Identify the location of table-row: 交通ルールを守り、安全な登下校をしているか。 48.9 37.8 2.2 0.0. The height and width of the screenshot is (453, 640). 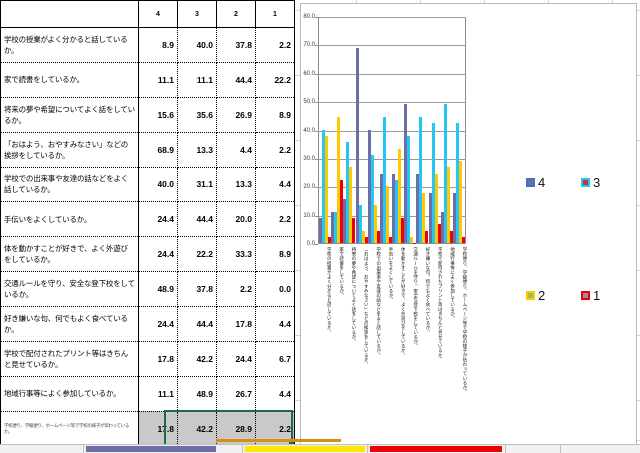
(147, 289).